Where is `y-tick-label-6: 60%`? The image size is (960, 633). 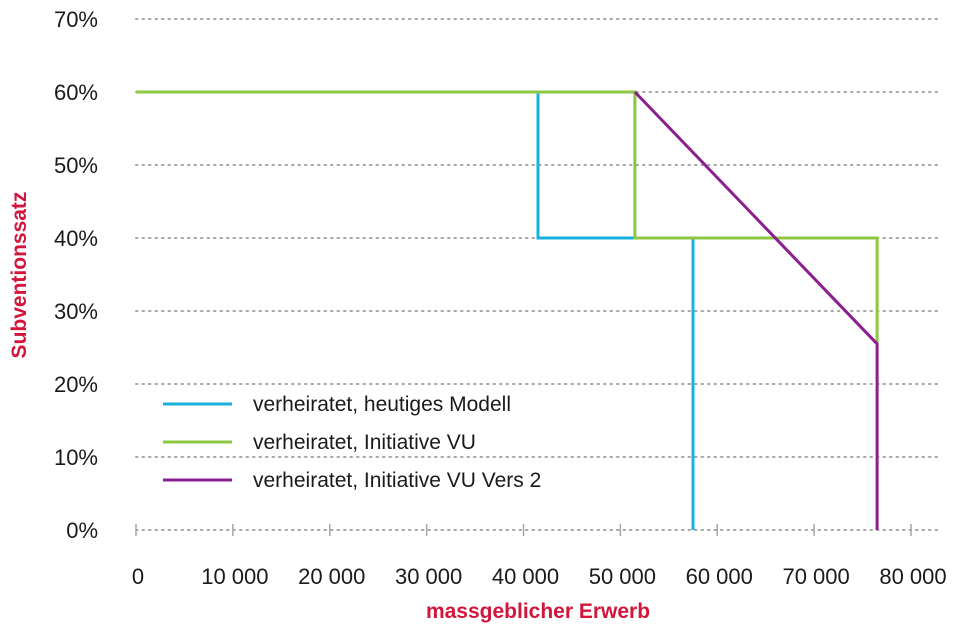 y-tick-label-6: 60% is located at coordinates (76, 92).